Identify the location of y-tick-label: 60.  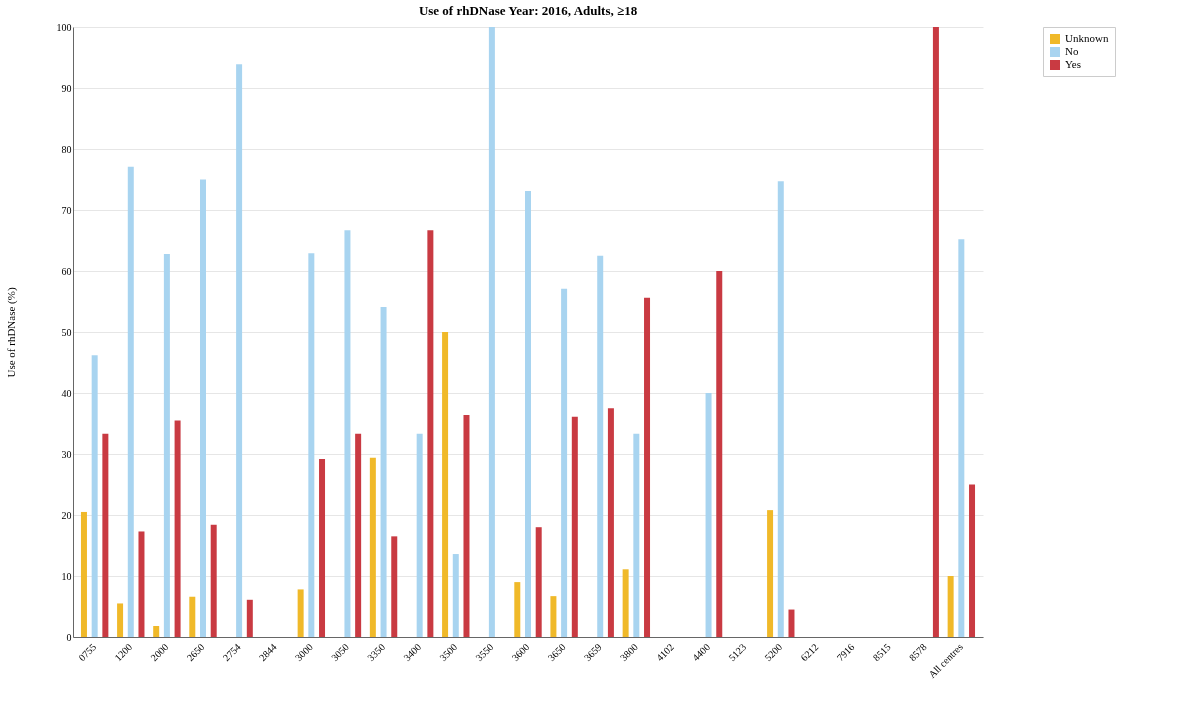
(66, 271).